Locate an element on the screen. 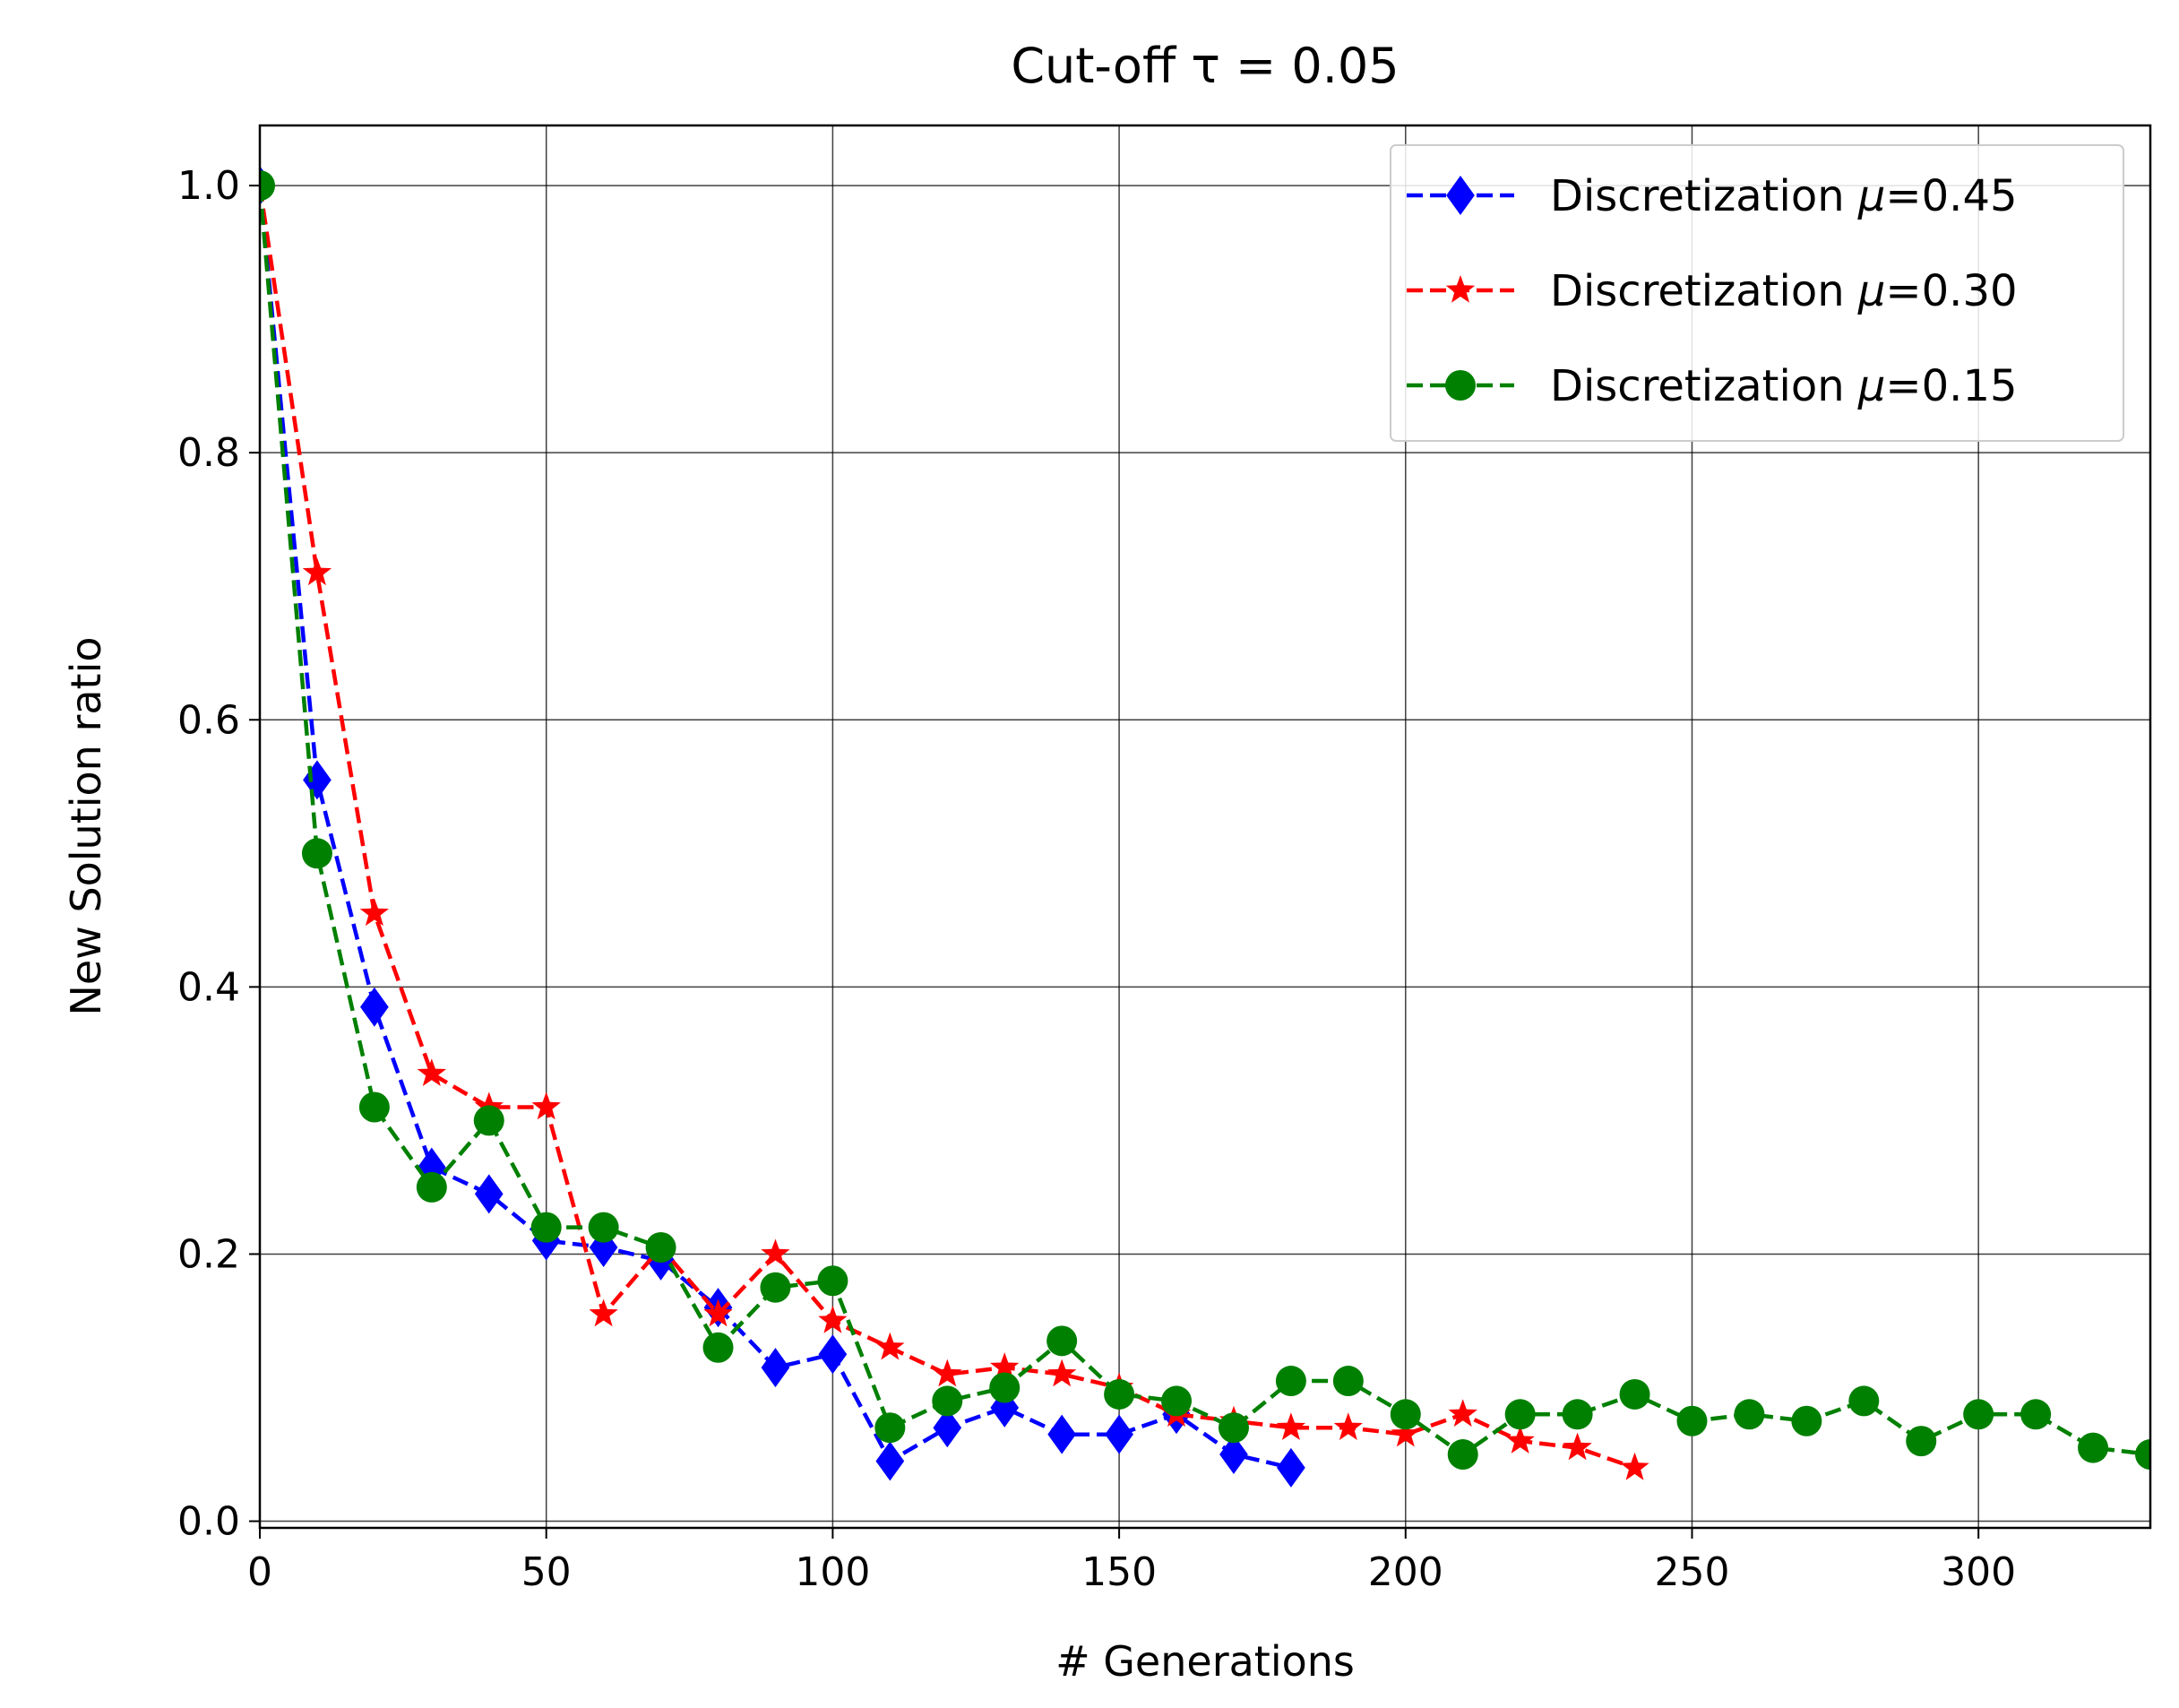  x-tick-label: 100 is located at coordinates (832, 1572).